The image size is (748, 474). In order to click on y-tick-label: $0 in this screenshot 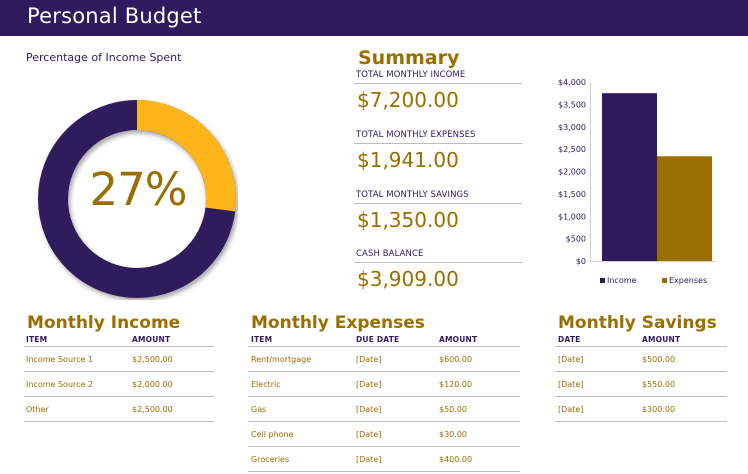, I will do `click(581, 261)`.